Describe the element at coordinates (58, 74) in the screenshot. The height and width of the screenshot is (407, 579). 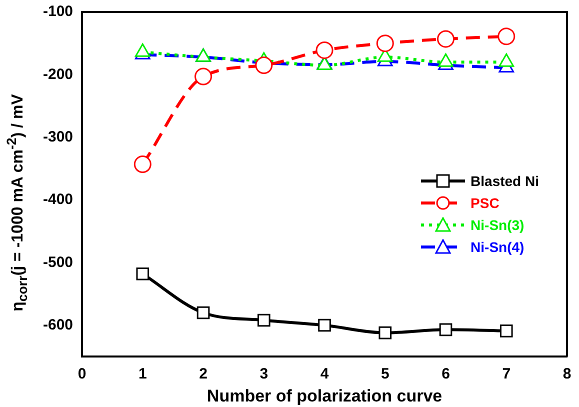
I see `y-tick-label: -200` at that location.